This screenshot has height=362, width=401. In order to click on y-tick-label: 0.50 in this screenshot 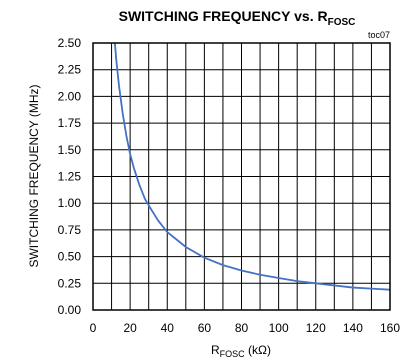, I will do `click(70, 257)`.